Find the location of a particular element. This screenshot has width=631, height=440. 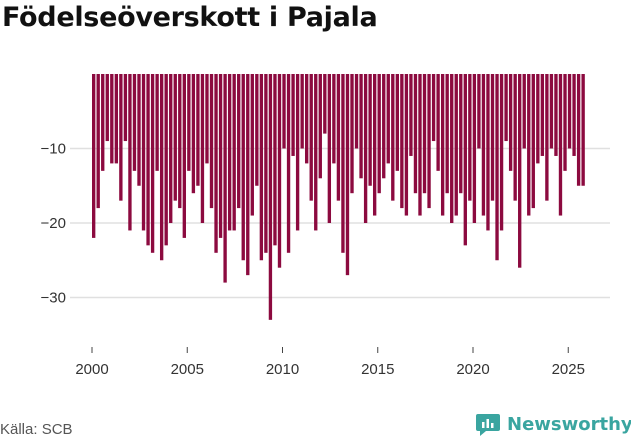

x-tick-label: 2025 is located at coordinates (568, 369).